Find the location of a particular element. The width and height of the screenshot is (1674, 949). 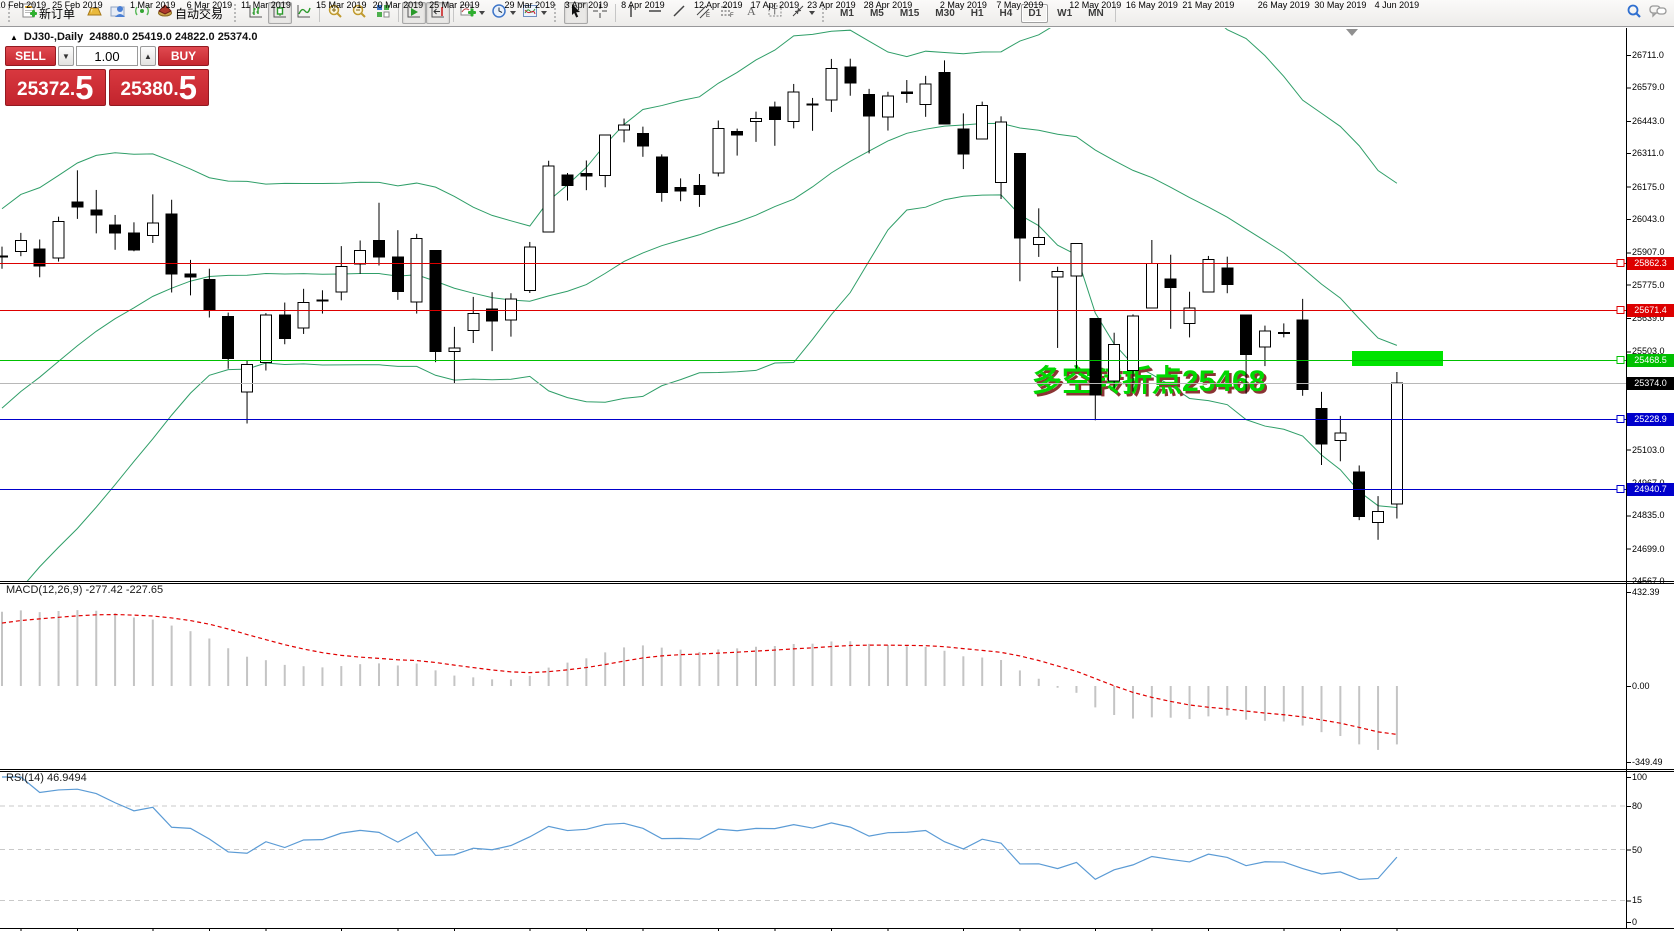

trendline-button is located at coordinates (679, 13).